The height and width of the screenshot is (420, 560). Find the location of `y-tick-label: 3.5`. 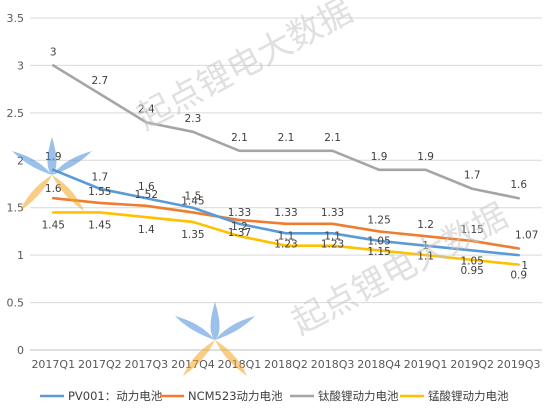

y-tick-label: 3.5 is located at coordinates (16, 18).